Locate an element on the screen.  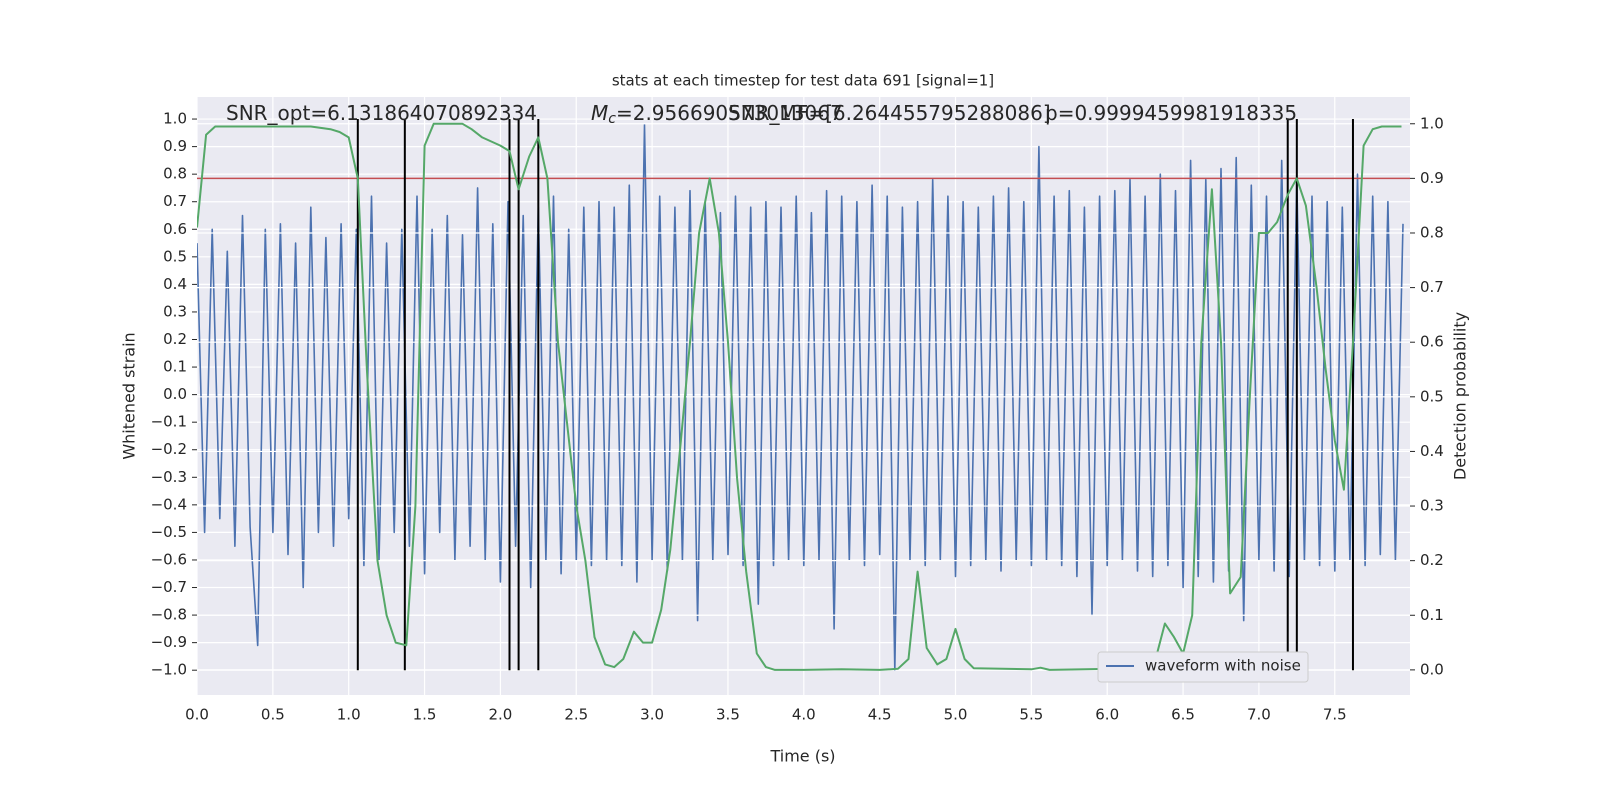
y-tick-label: −0.4 is located at coordinates (169, 504).